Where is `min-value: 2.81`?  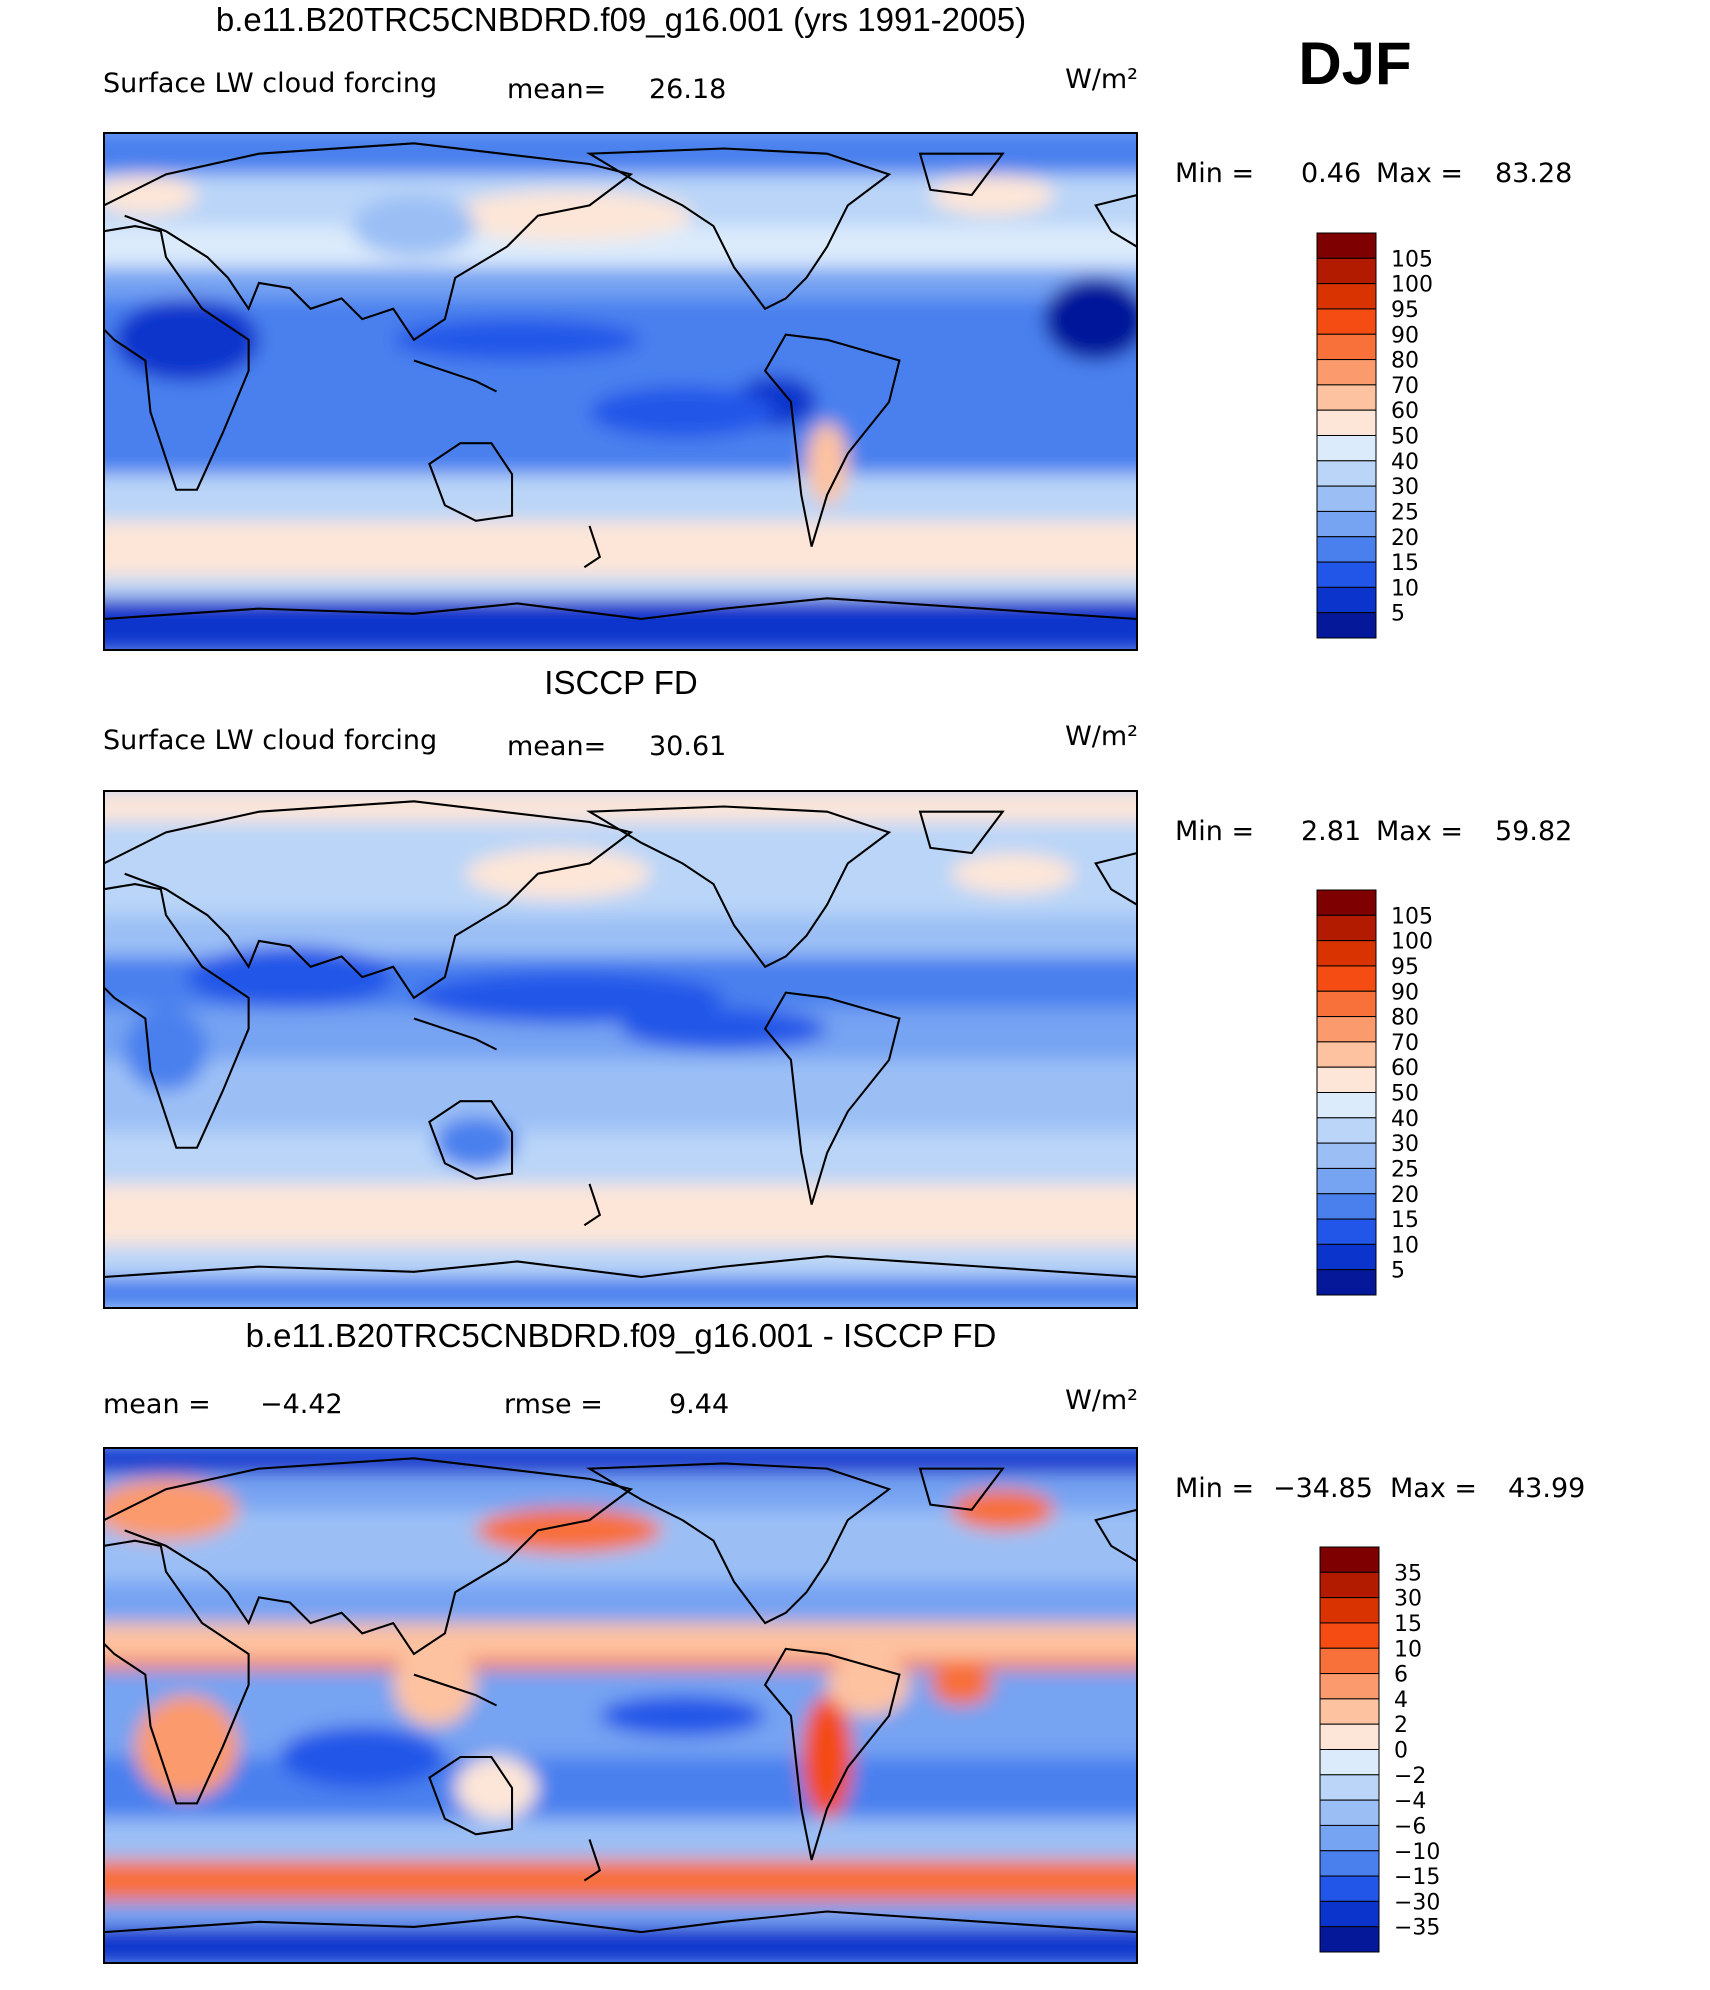 min-value: 2.81 is located at coordinates (1331, 831).